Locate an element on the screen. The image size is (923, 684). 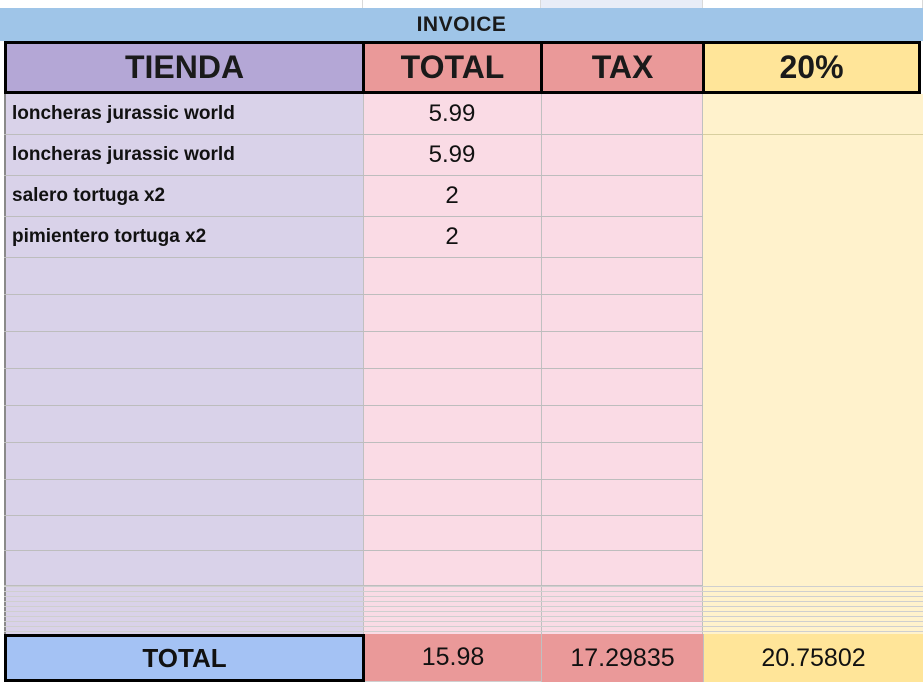
item-name: pimientero tortuga x2 is located at coordinates (109, 236).